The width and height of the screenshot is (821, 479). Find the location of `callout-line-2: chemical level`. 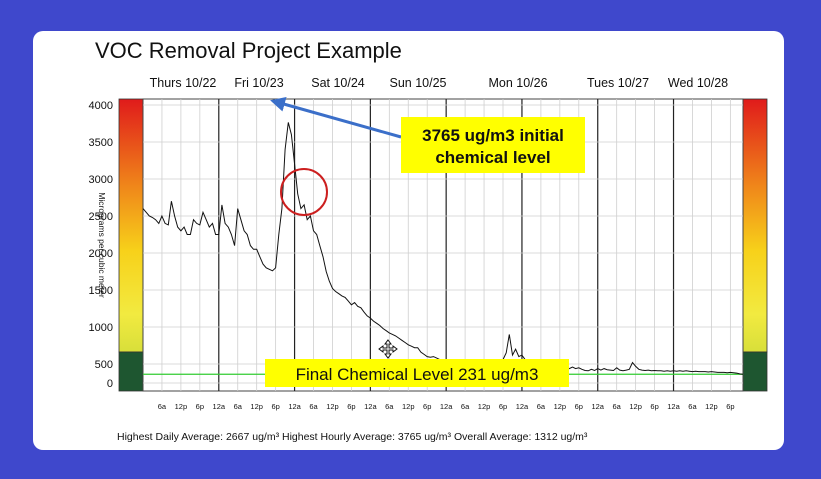

callout-line-2: chemical level is located at coordinates (492, 157).